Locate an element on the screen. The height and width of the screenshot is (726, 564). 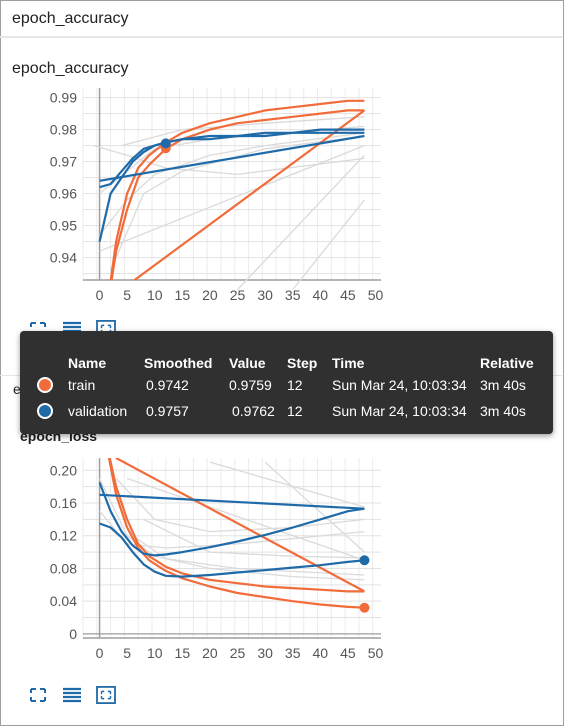
y-tick-label: 0.16 is located at coordinates (63, 503).